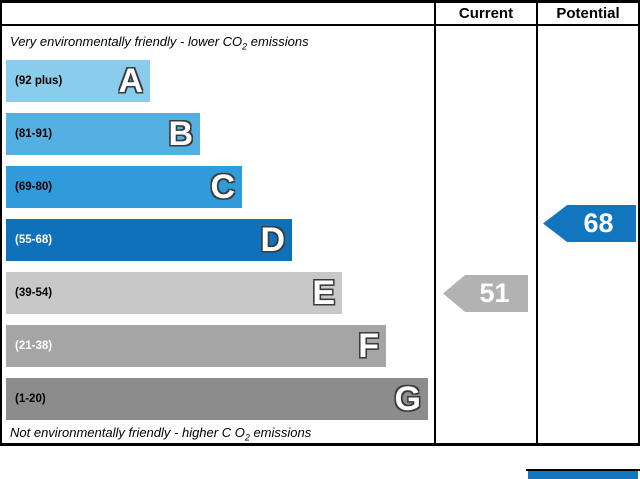 This screenshot has width=640, height=479. I want to click on top-note-suffix: emissions, so click(278, 41).